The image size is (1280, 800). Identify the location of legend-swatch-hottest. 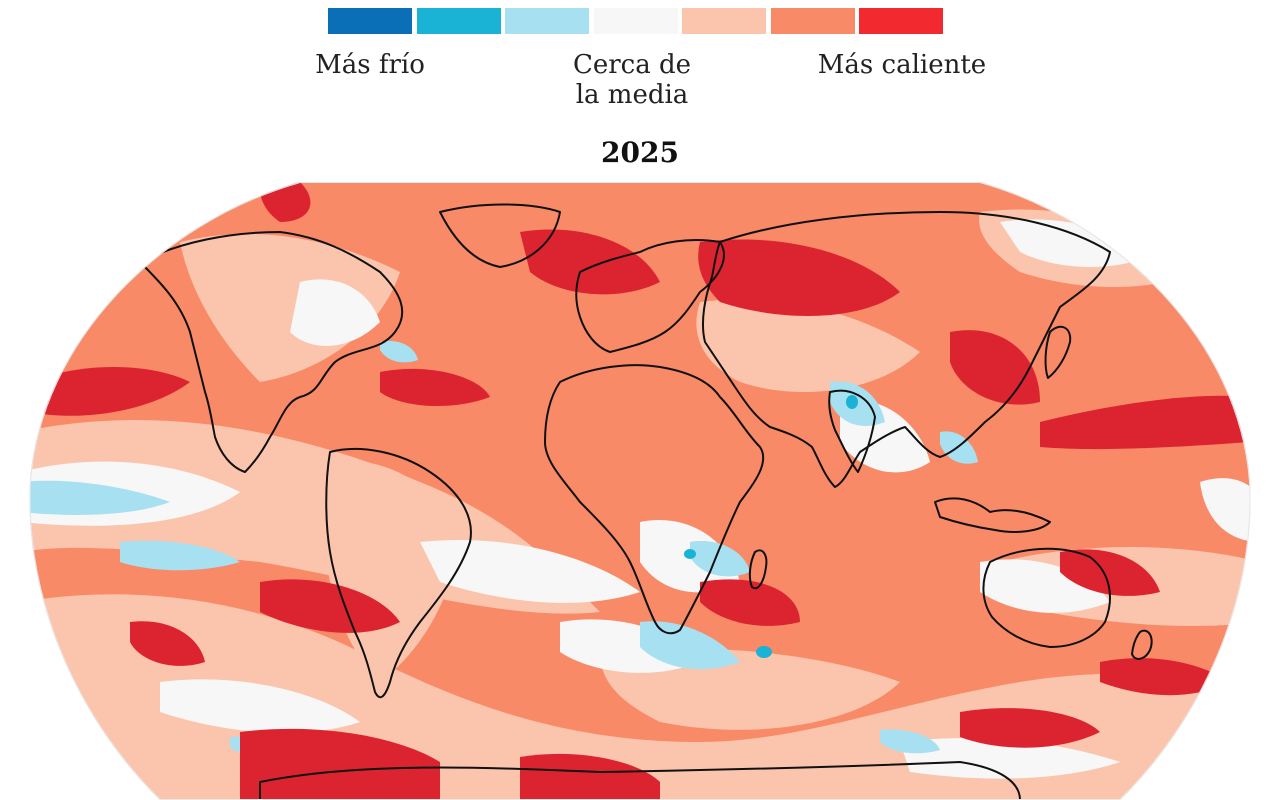
(901, 21).